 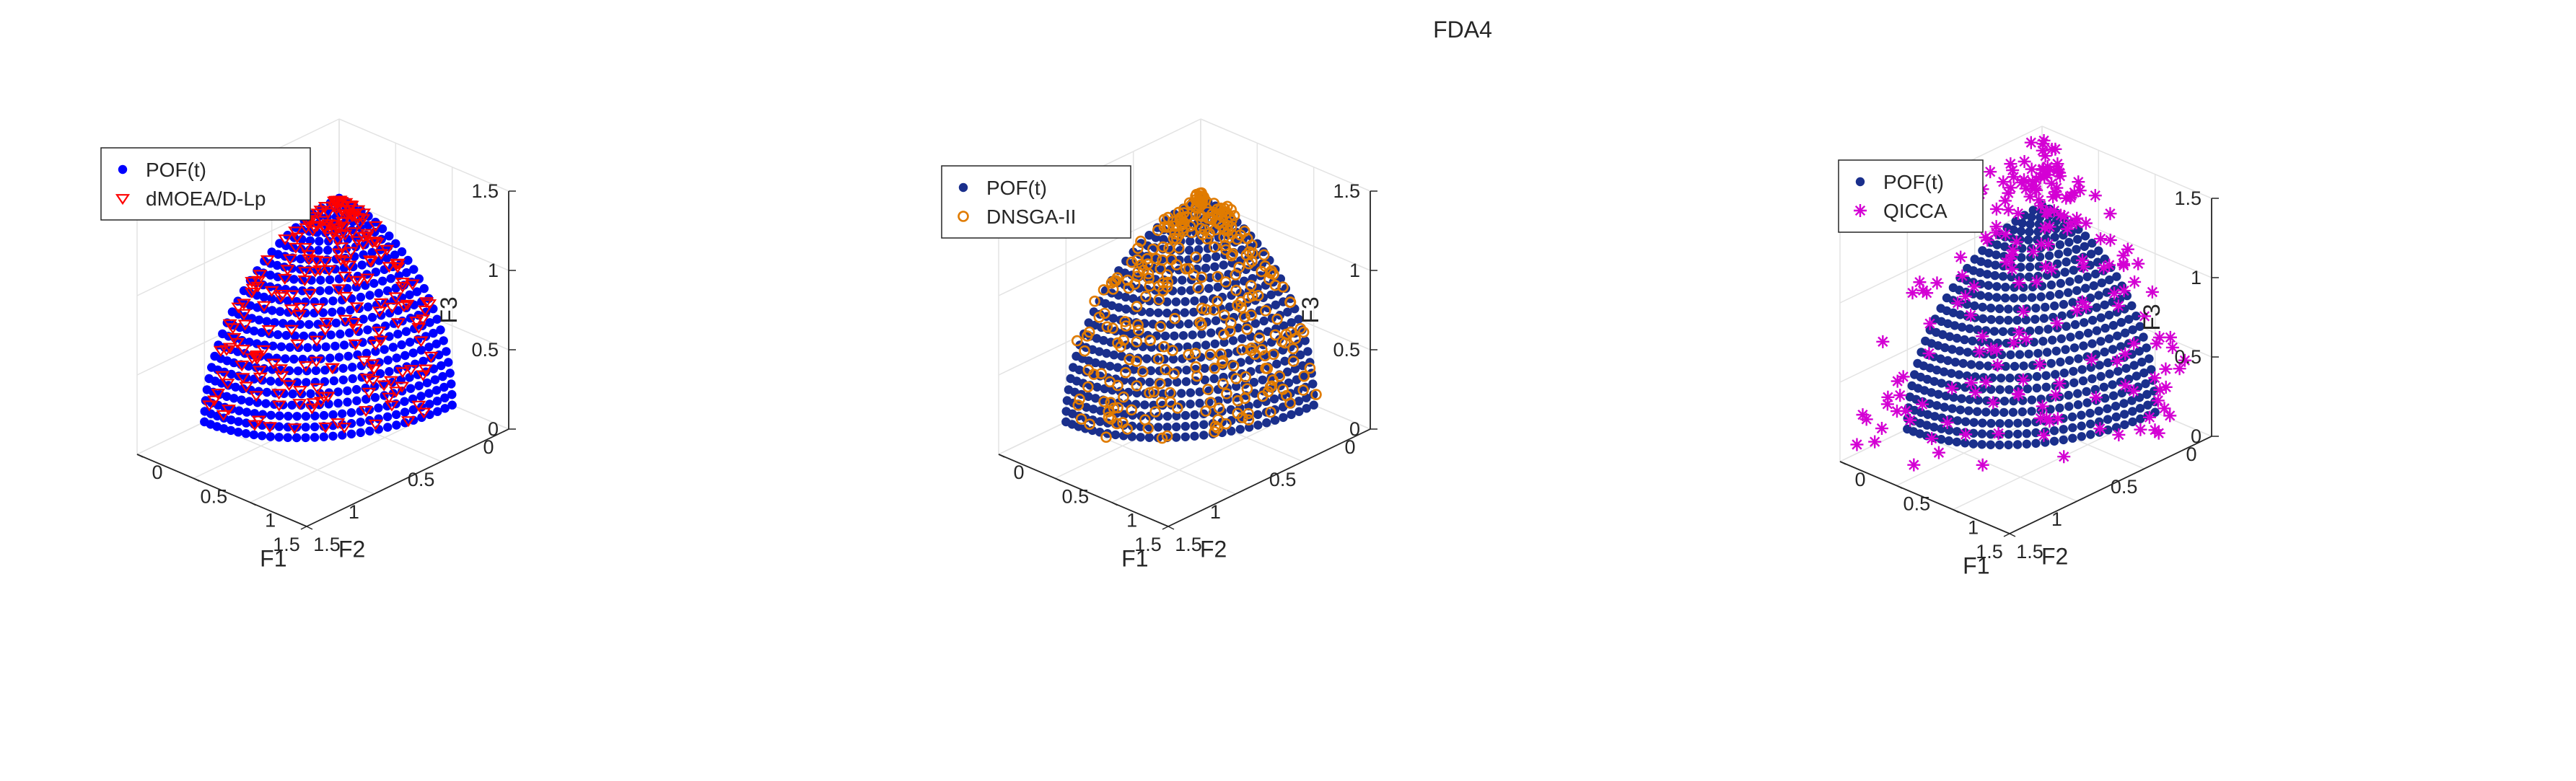 I want to click on subplot-3-legend-box, so click(x=1911, y=196).